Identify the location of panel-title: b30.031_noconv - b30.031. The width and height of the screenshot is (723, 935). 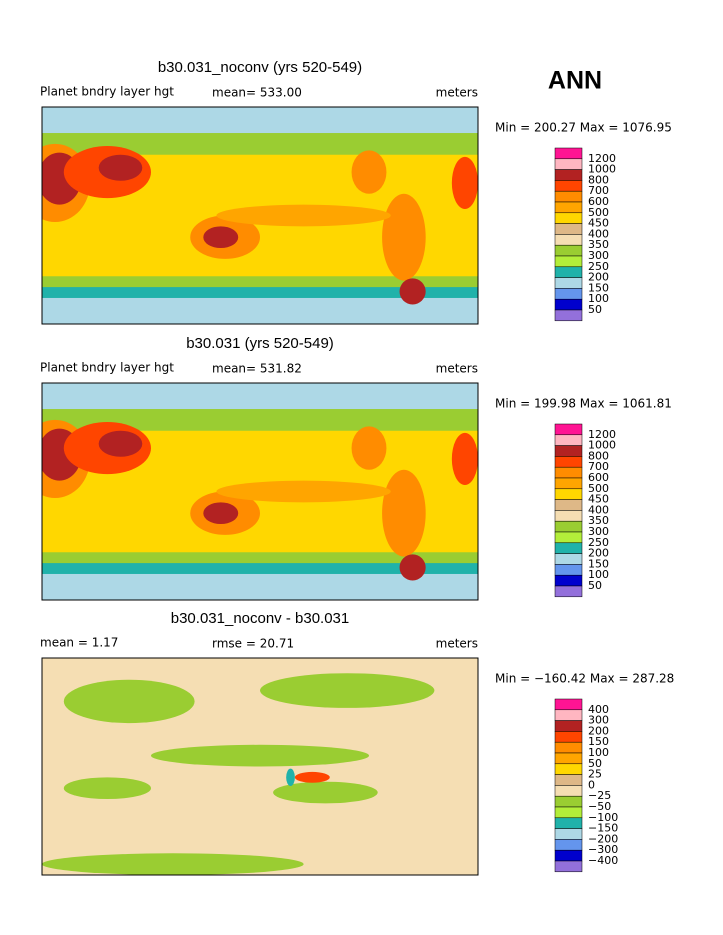
(260, 618).